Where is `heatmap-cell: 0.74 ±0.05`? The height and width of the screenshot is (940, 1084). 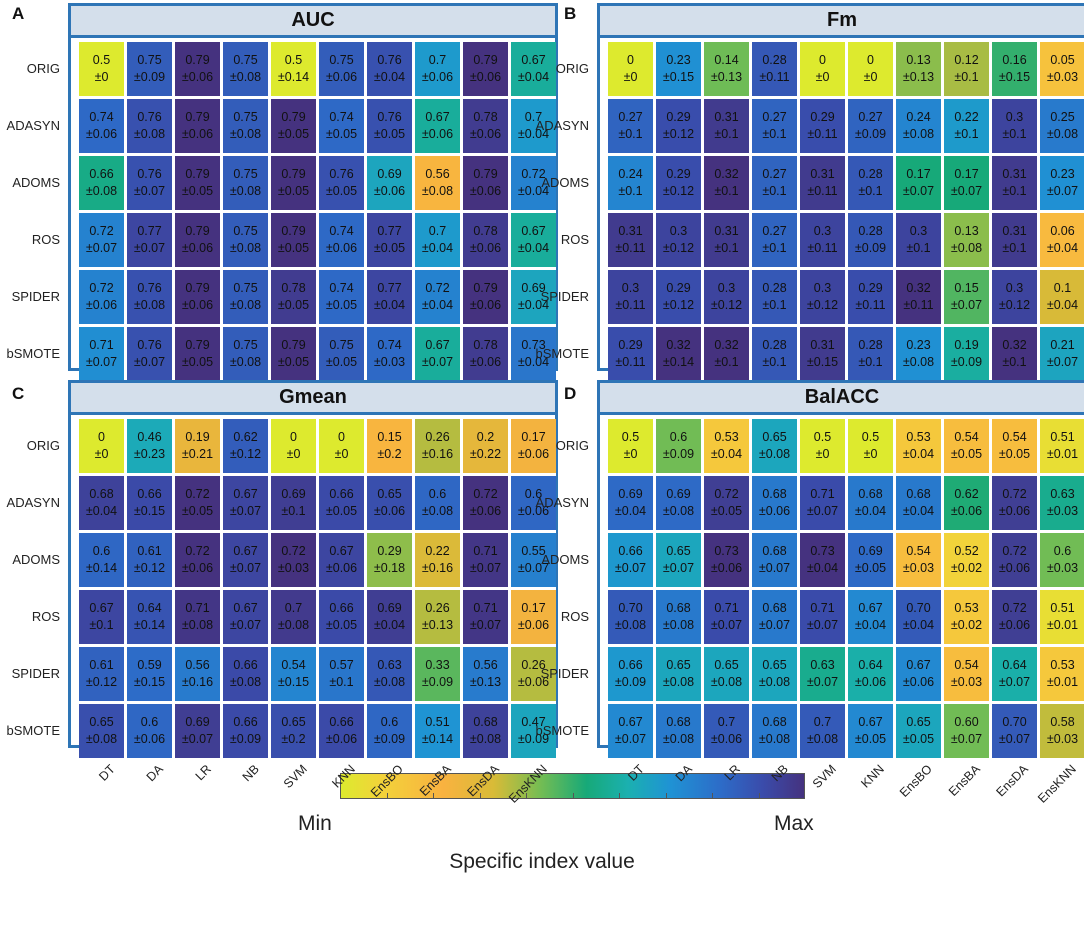 heatmap-cell: 0.74 ±0.05 is located at coordinates (341, 297).